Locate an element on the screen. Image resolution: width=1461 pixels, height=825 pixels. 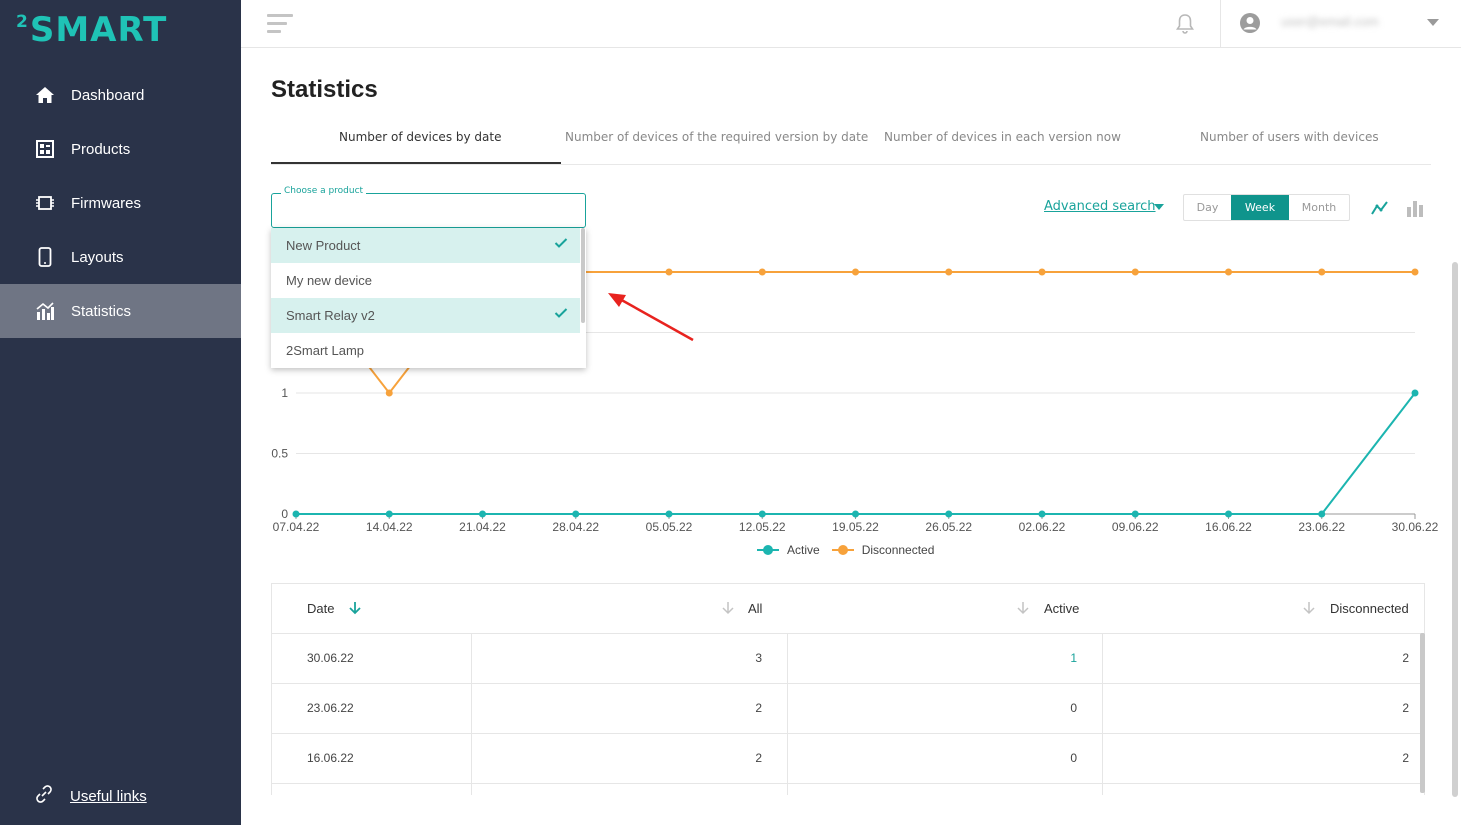
column-header-active: Active is located at coordinates (1062, 608).